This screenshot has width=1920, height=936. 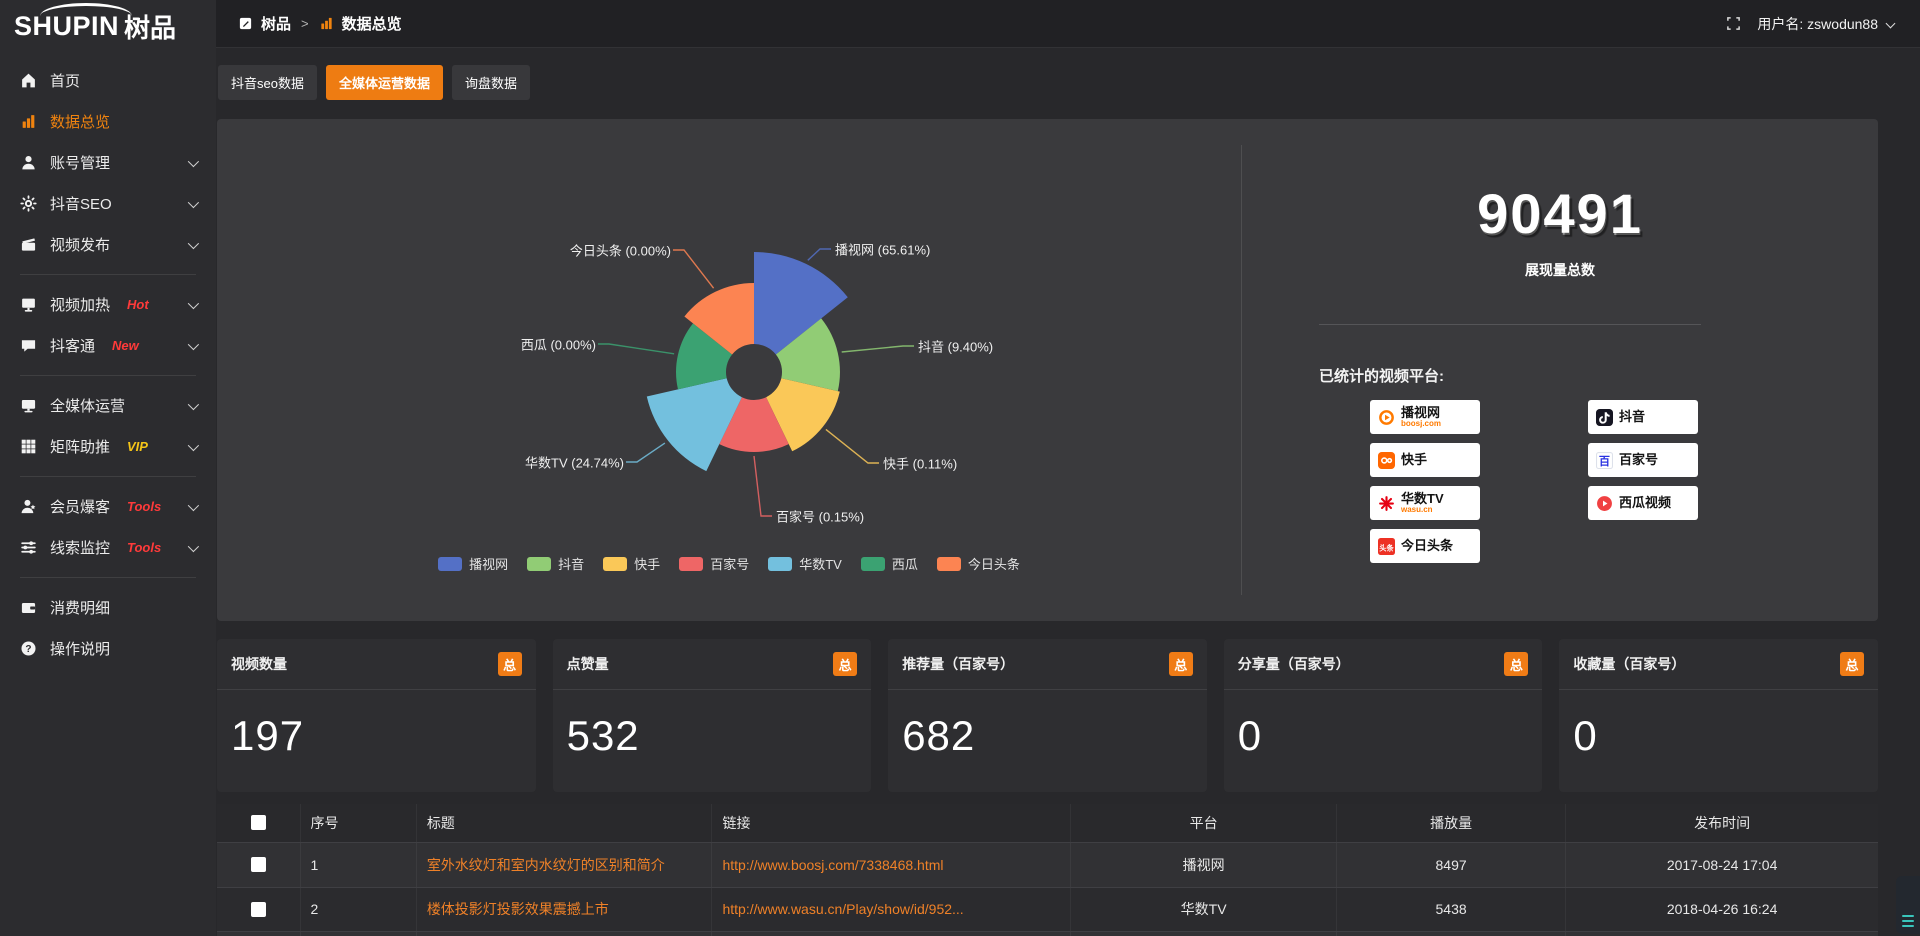 I want to click on legend-item-快手: 快手, so click(x=631, y=563).